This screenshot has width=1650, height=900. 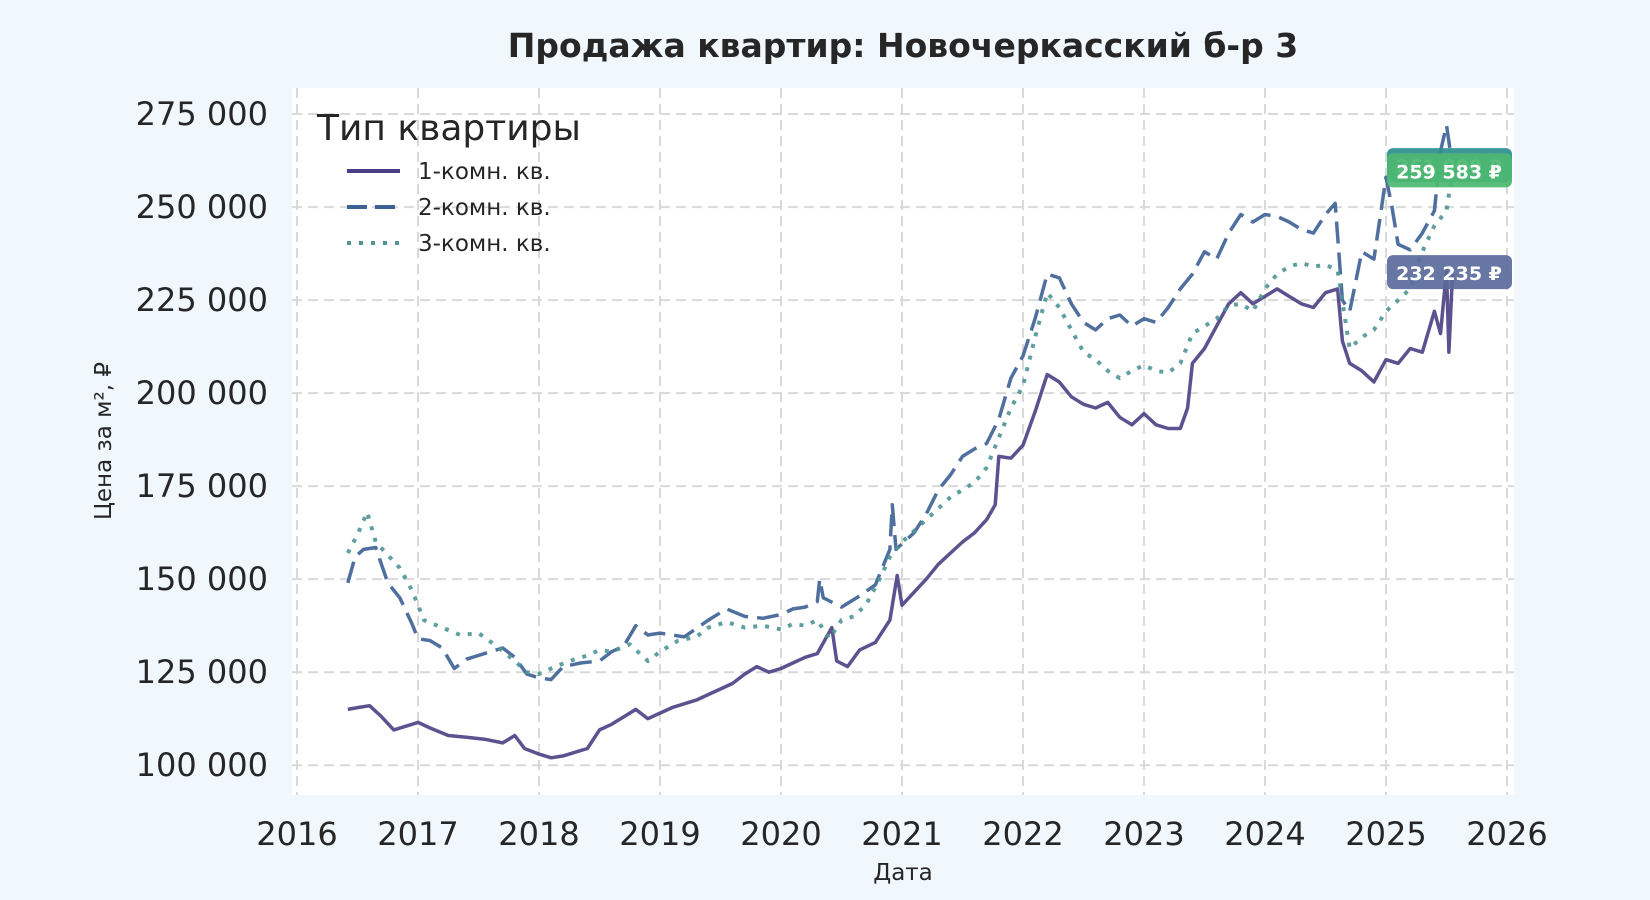 What do you see at coordinates (484, 208) in the screenshot?
I see `legend-label-2: 2-комн. кв.` at bounding box center [484, 208].